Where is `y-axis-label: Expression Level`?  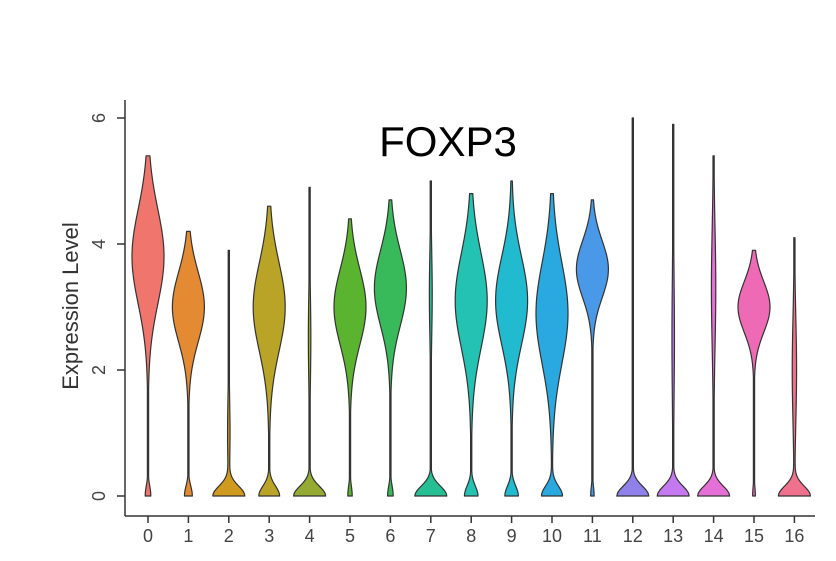
y-axis-label: Expression Level is located at coordinates (70, 306).